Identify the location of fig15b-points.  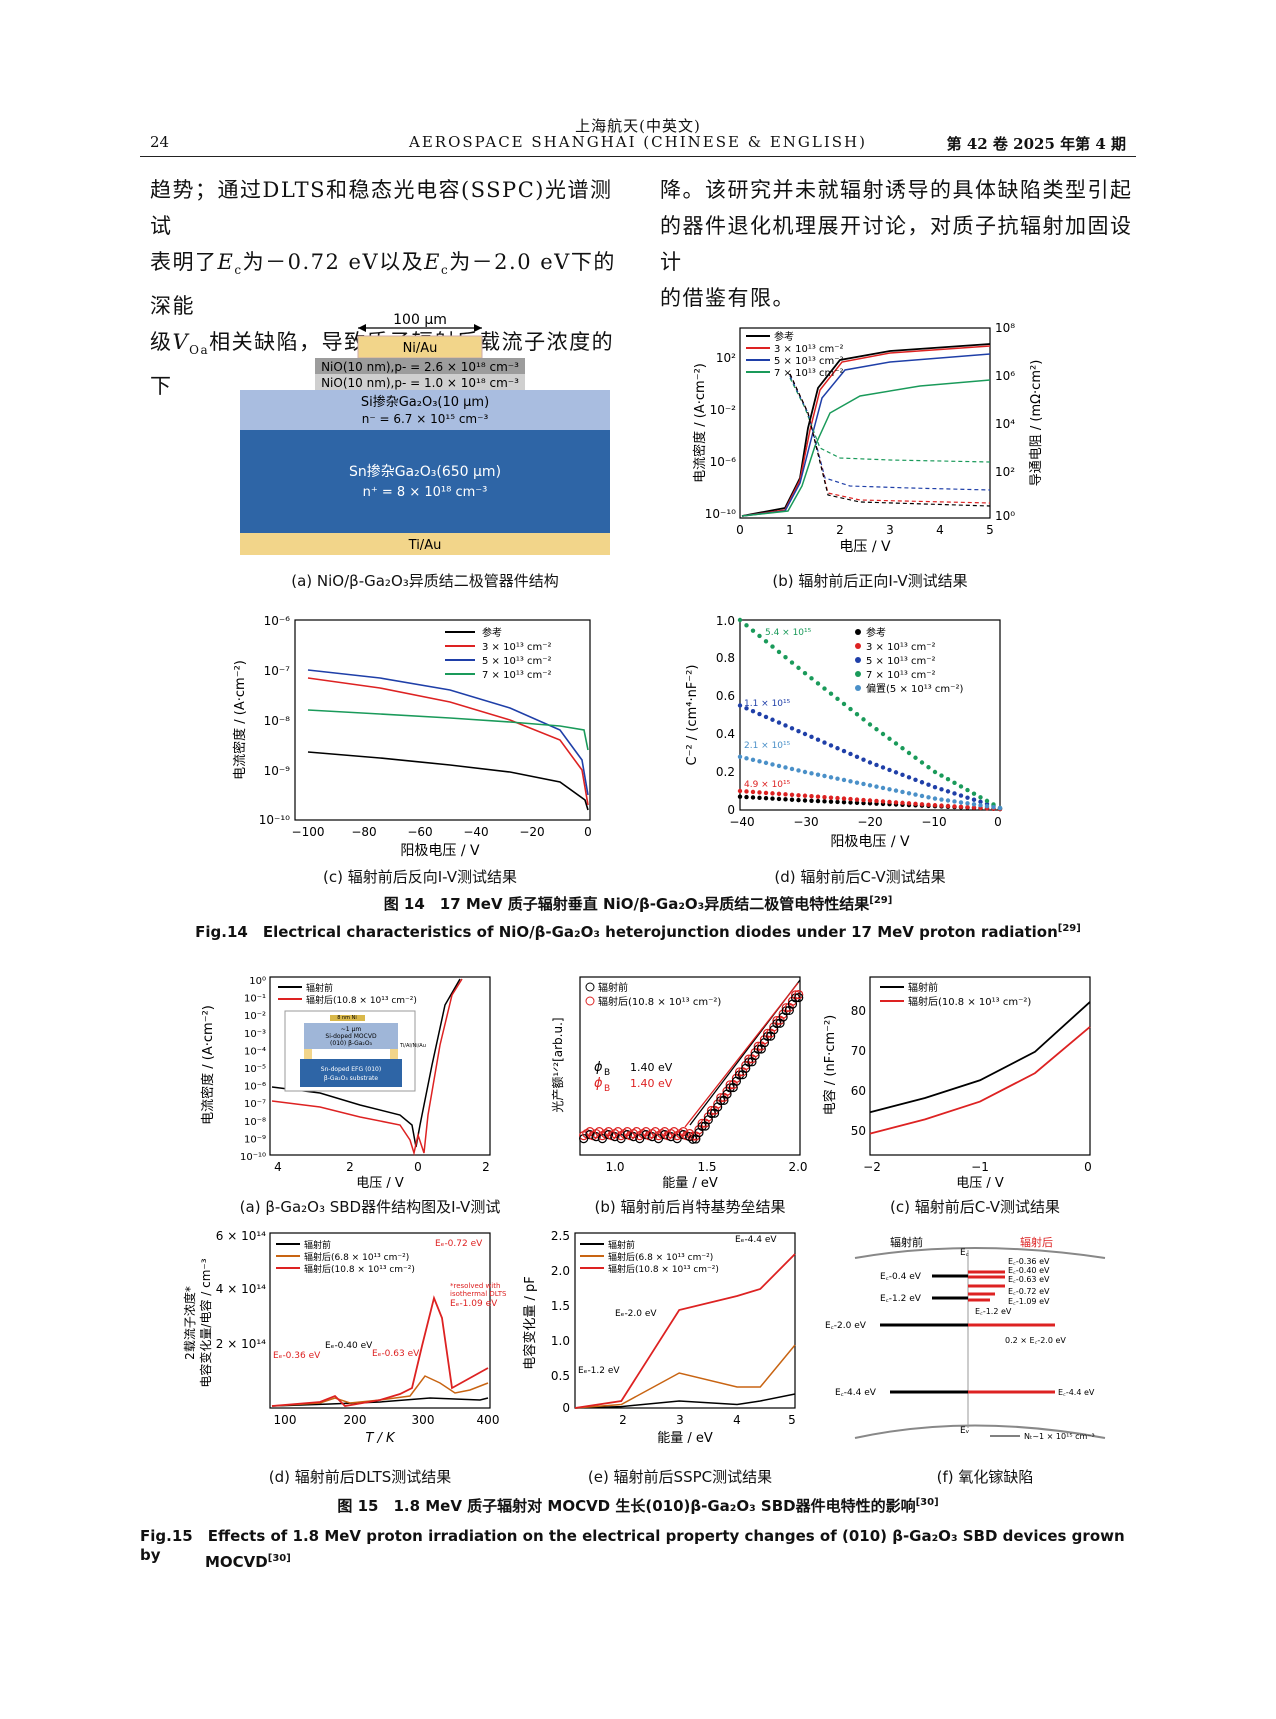
(691, 1066).